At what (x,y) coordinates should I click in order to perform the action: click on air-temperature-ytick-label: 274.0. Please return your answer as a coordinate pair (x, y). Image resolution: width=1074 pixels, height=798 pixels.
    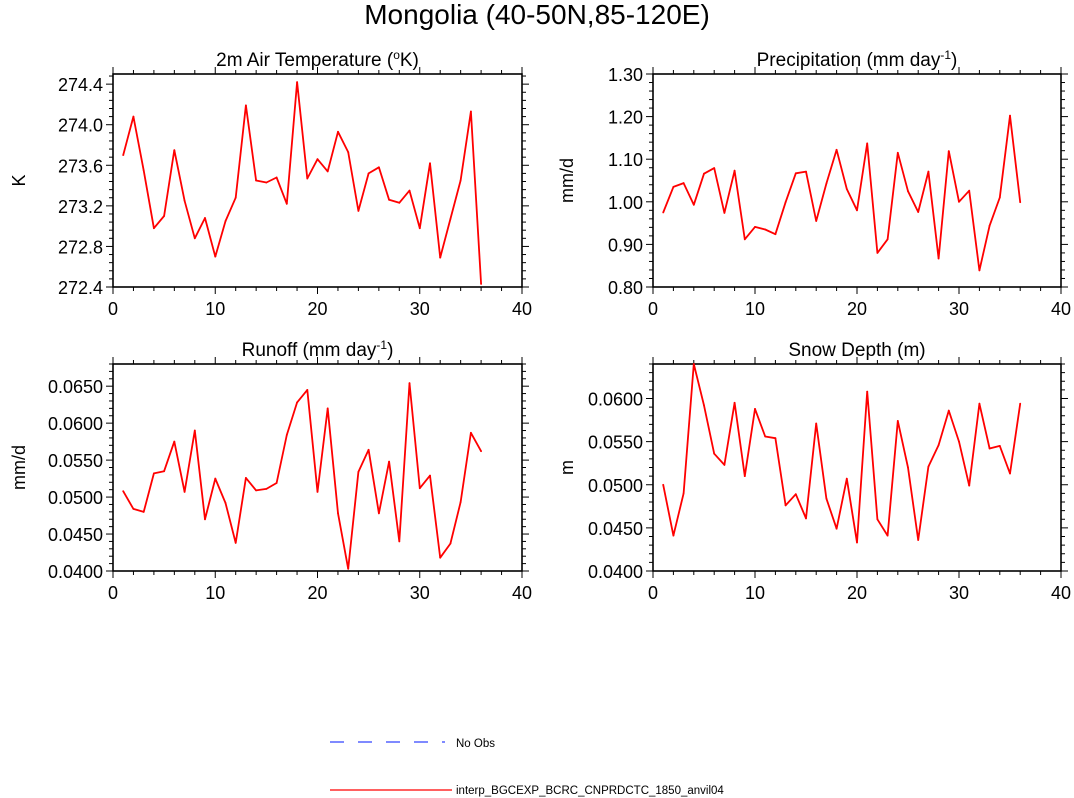
    Looking at the image, I should click on (80, 126).